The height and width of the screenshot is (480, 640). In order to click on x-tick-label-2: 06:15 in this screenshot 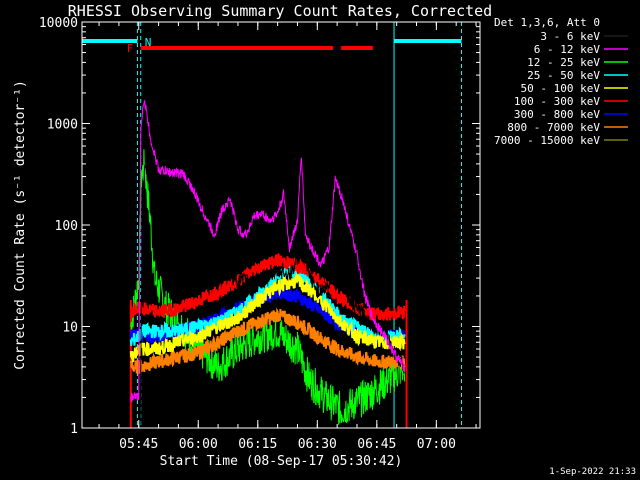, I will do `click(257, 444)`.